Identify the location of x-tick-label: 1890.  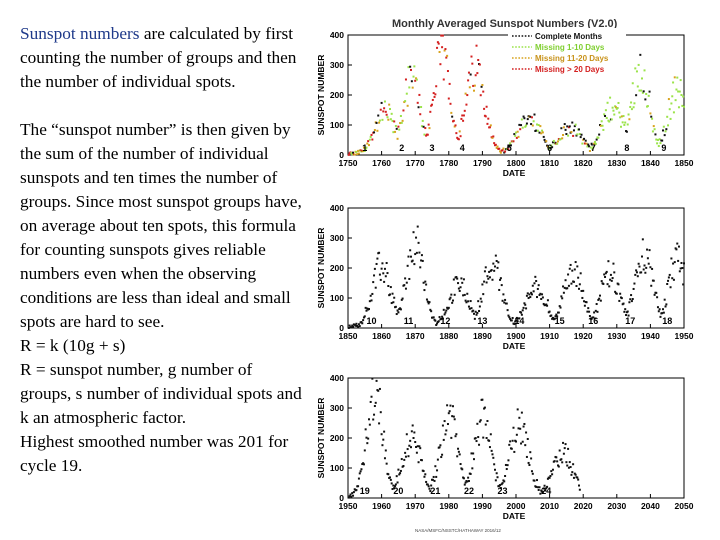
(482, 336).